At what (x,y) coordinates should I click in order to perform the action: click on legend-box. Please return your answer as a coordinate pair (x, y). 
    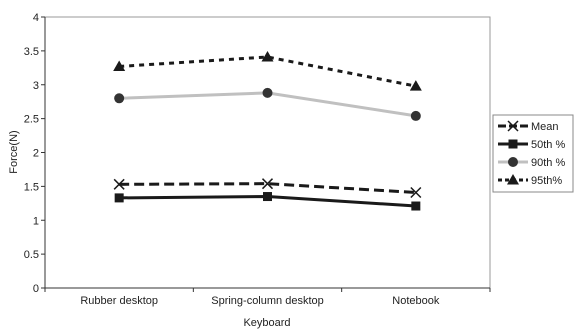
    Looking at the image, I should click on (533, 153).